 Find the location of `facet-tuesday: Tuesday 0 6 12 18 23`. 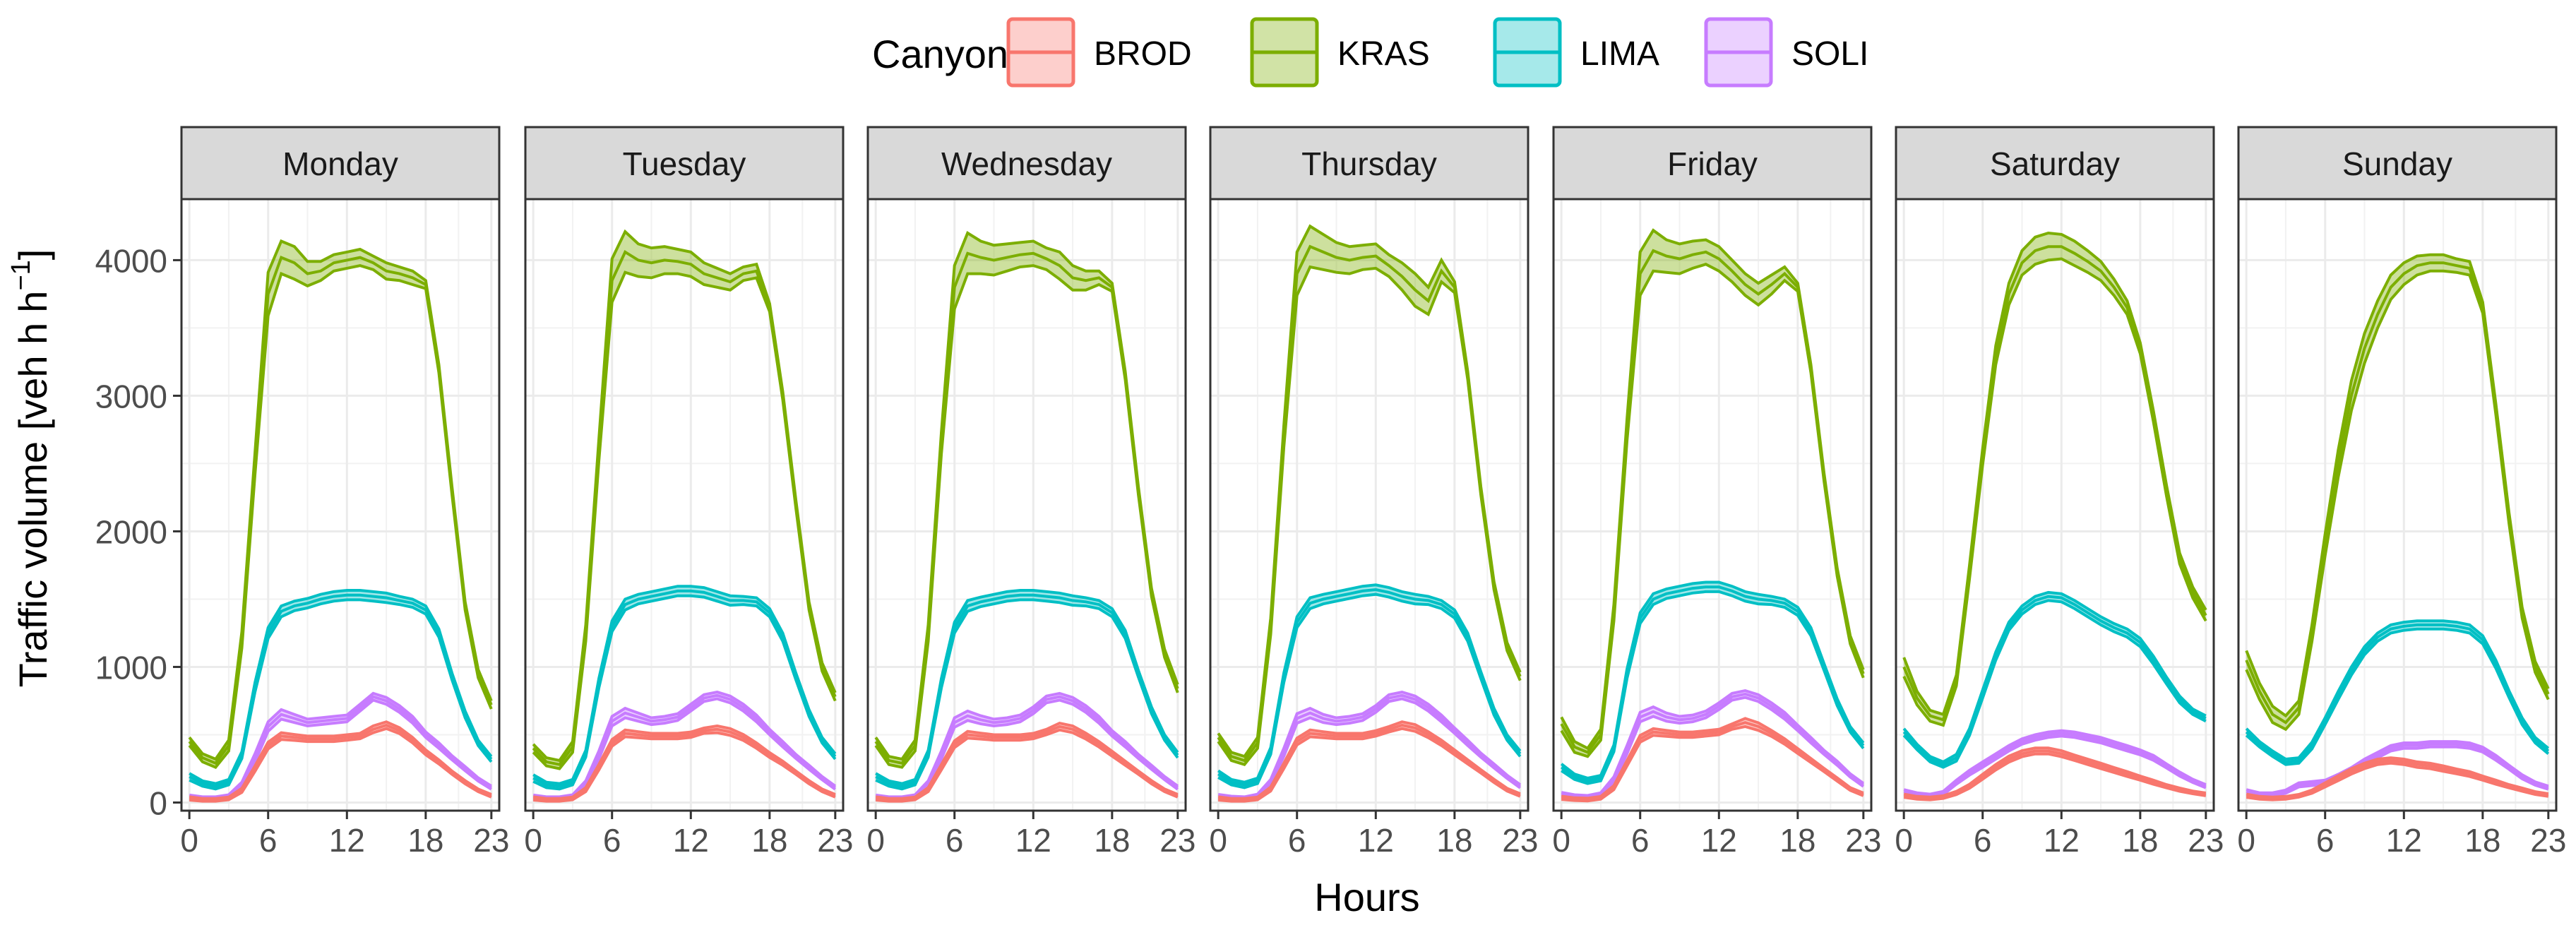

facet-tuesday: Tuesday 0 6 12 18 23 is located at coordinates (688, 492).